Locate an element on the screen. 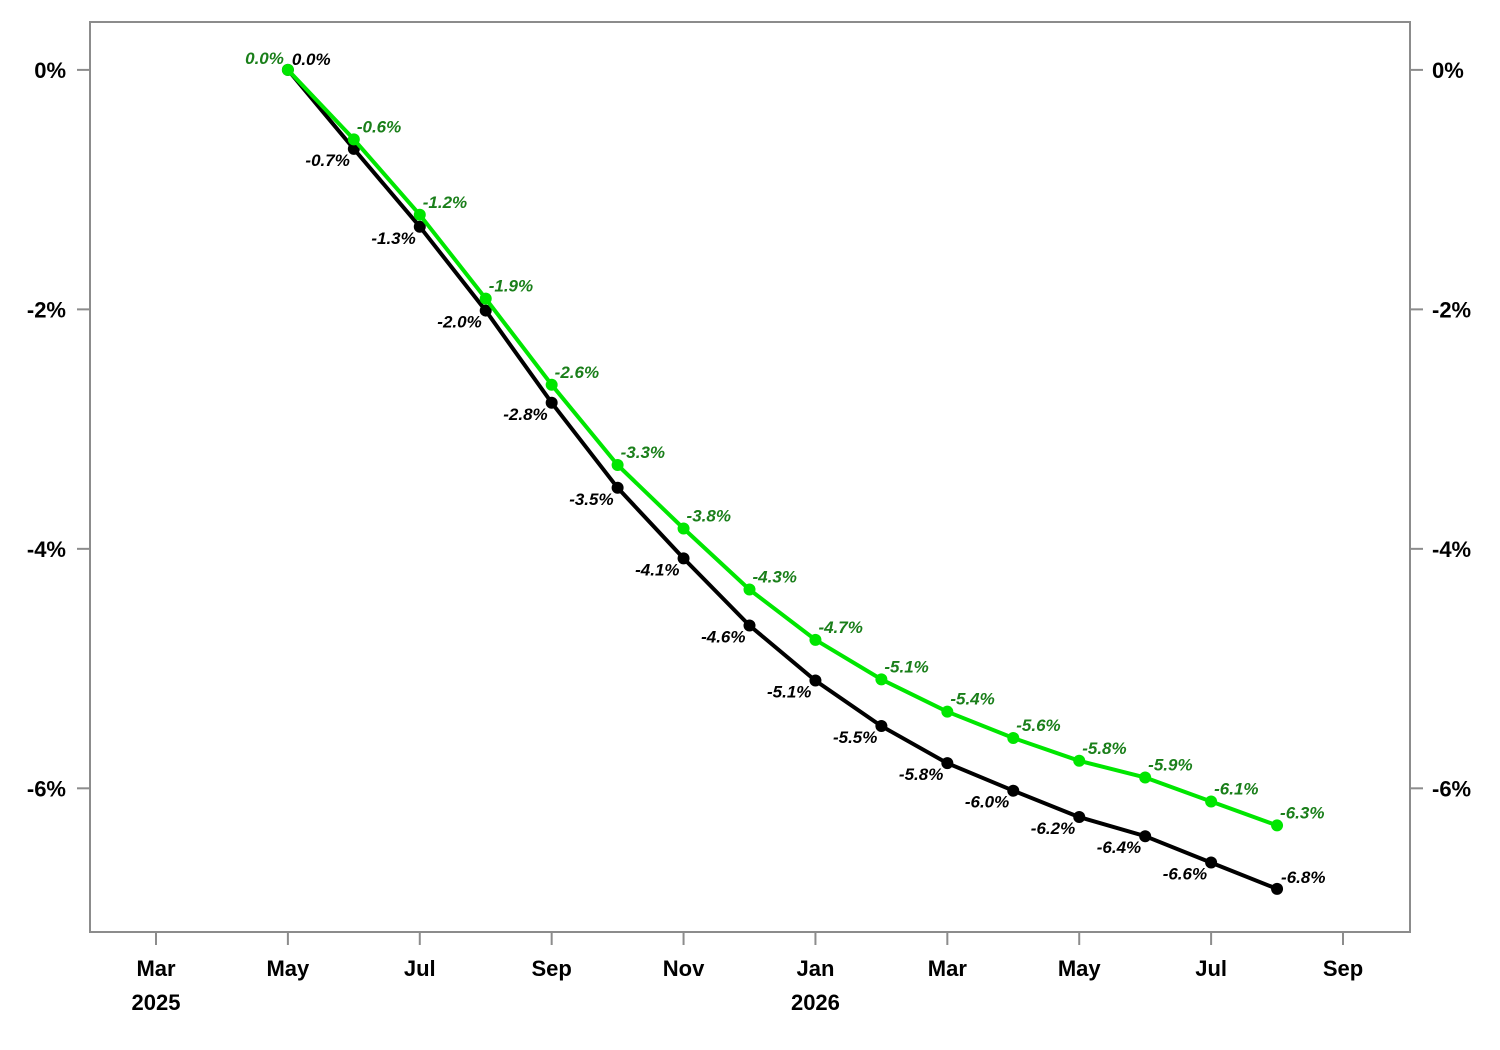 The image size is (1500, 1050). data-label-series-2: -4.7% is located at coordinates (840, 627).